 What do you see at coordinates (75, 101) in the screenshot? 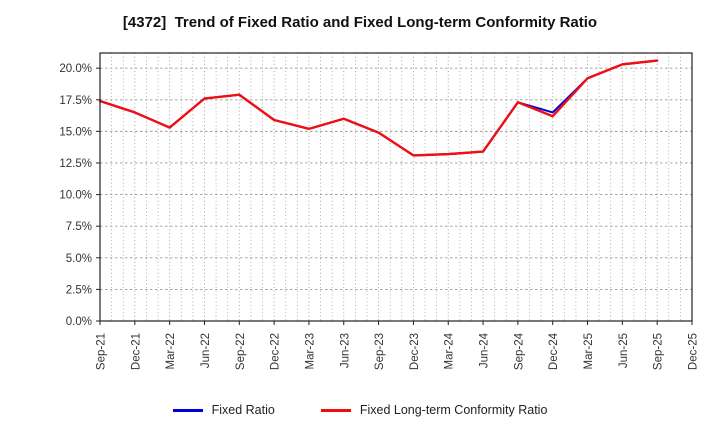
I see `y-tick-label: 17.5%` at bounding box center [75, 101].